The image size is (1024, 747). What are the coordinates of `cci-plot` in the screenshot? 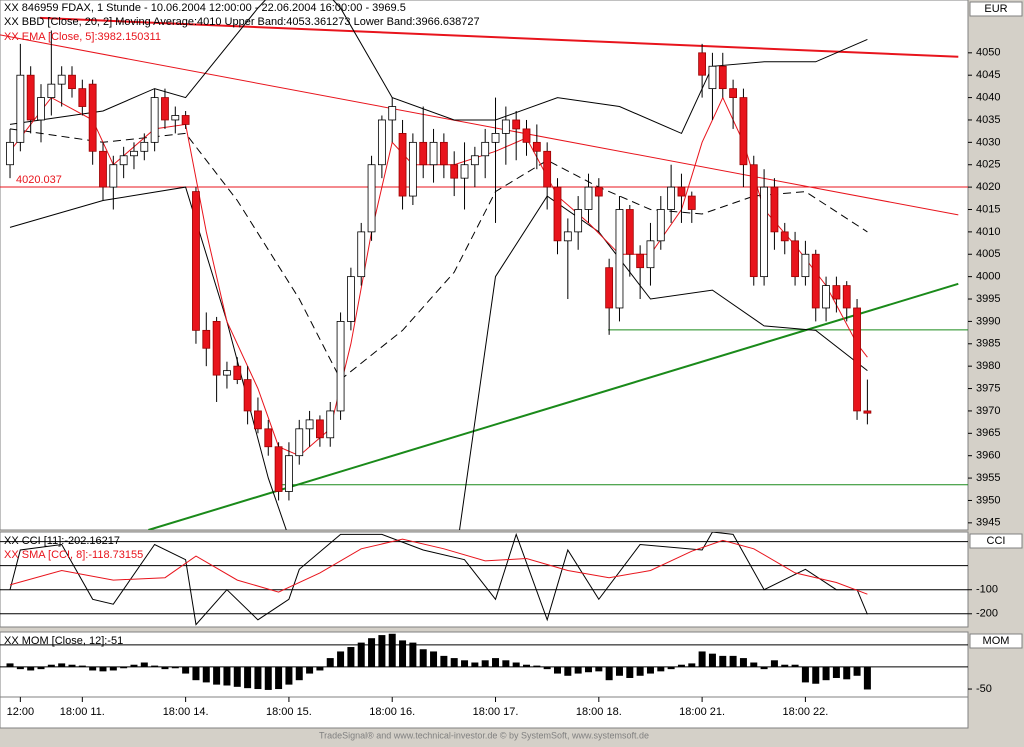 It's located at (484, 579).